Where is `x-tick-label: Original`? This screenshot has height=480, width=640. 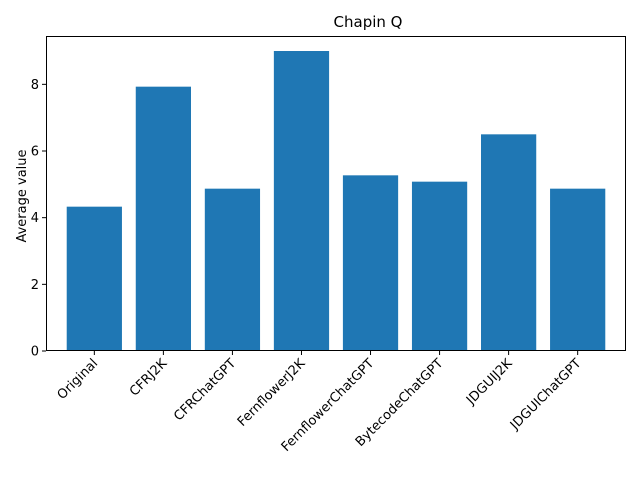 x-tick-label: Original is located at coordinates (78, 379).